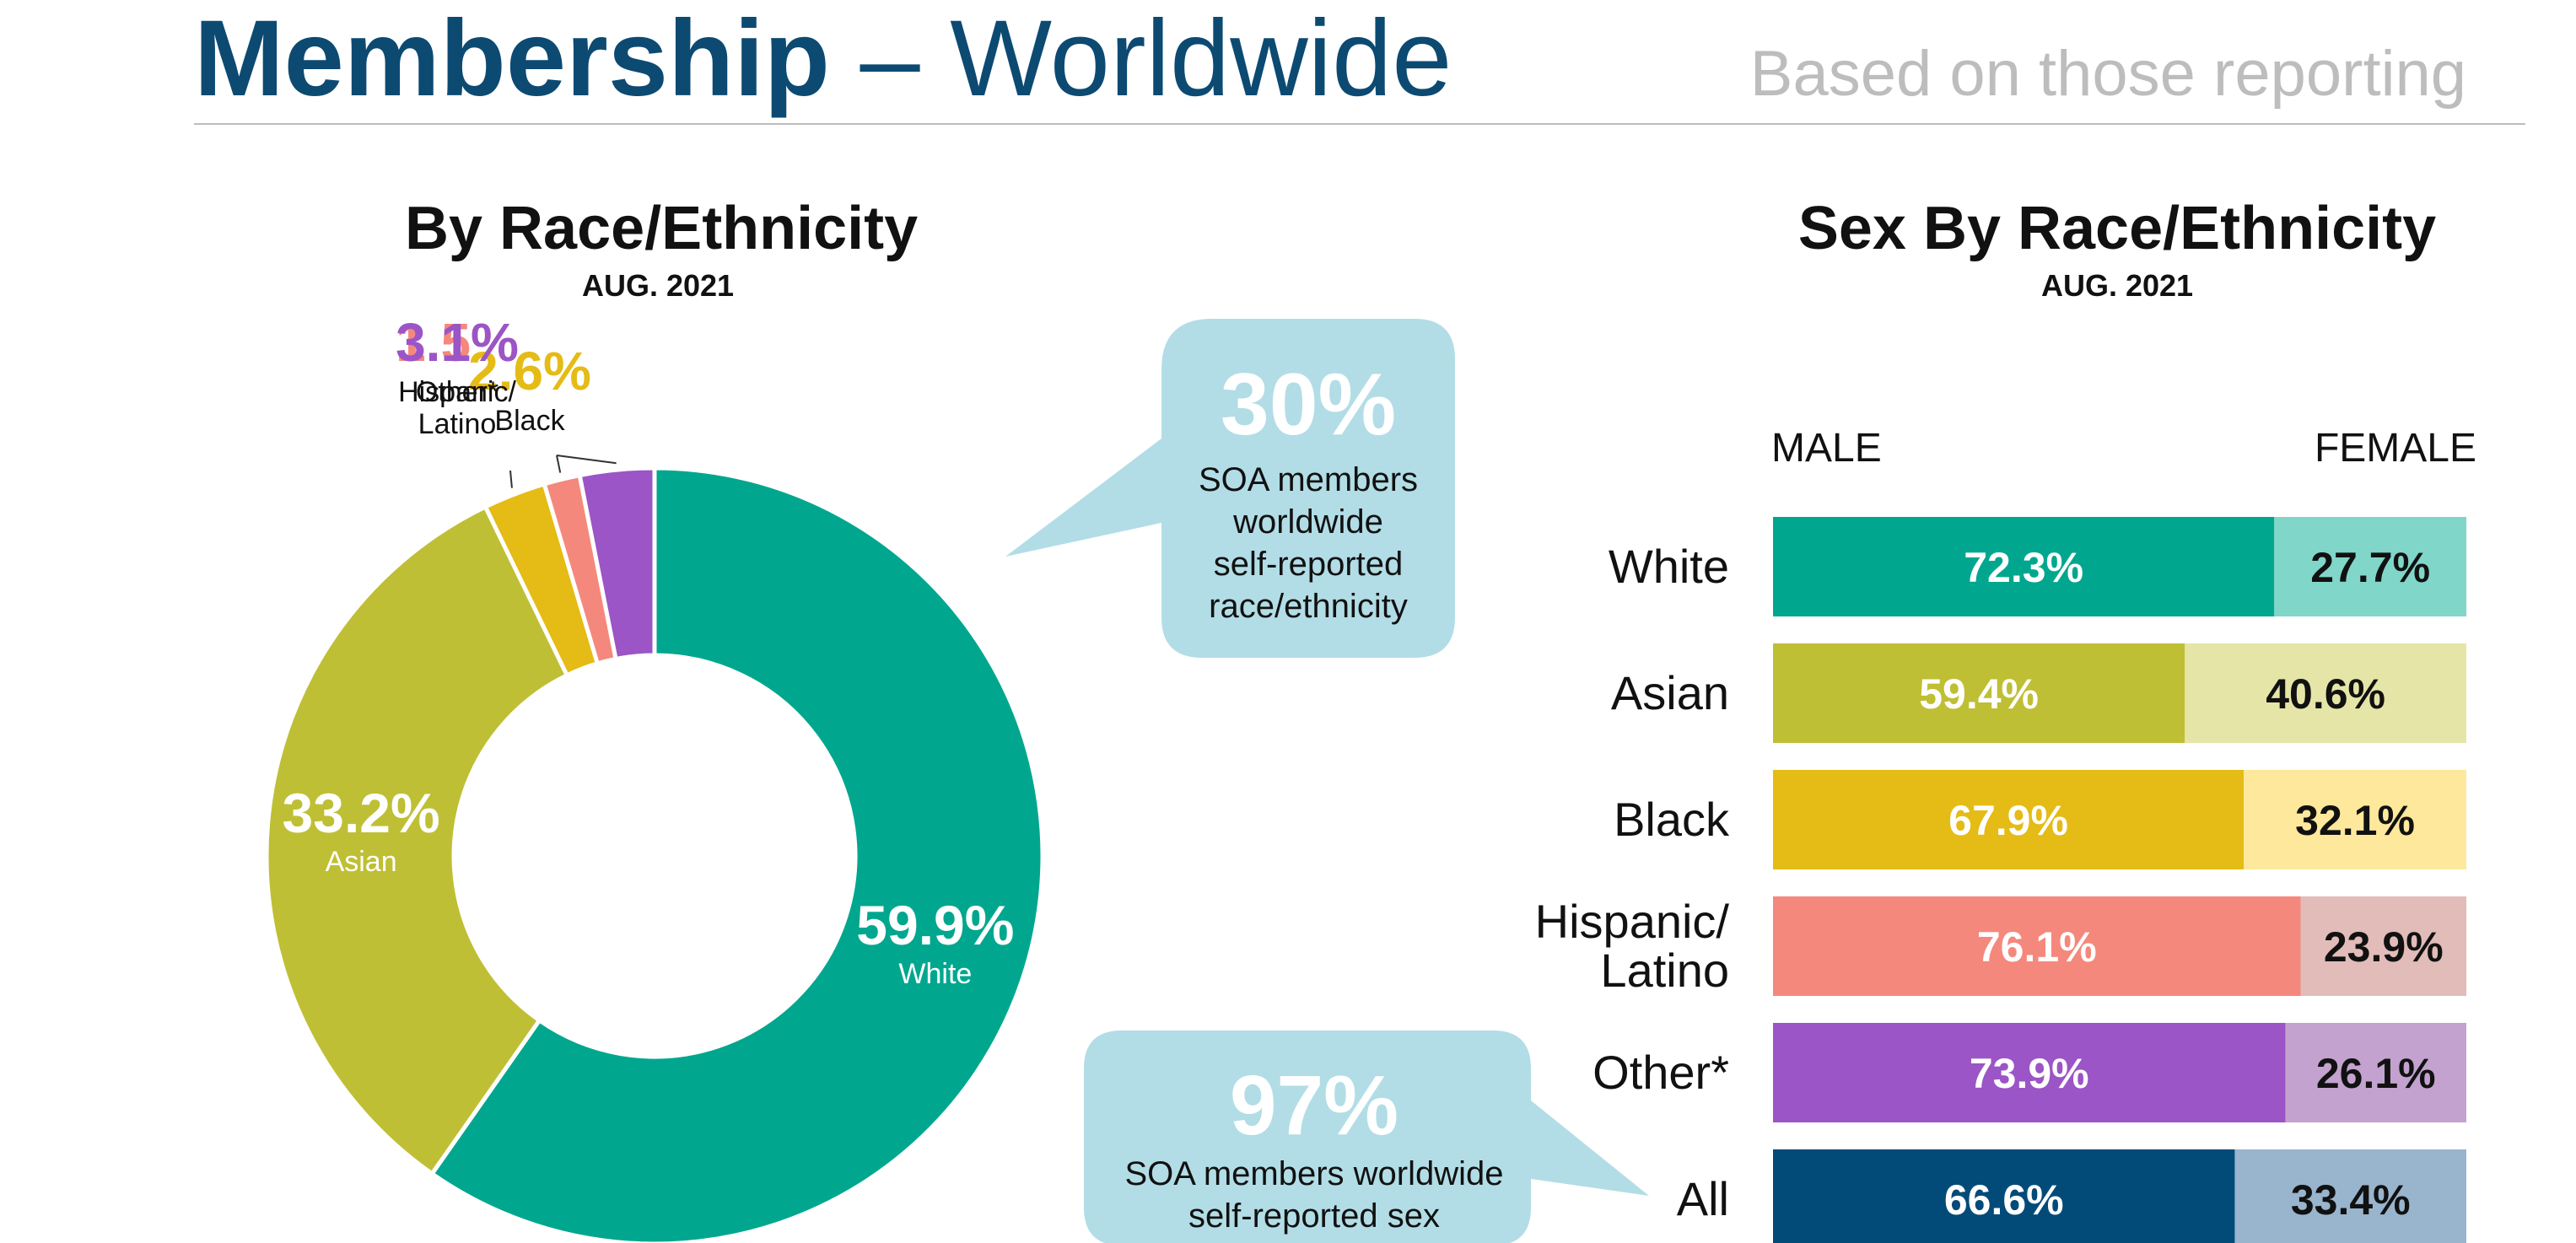 This screenshot has height=1243, width=2576. I want to click on bar-category-label-all: All, so click(1703, 1199).